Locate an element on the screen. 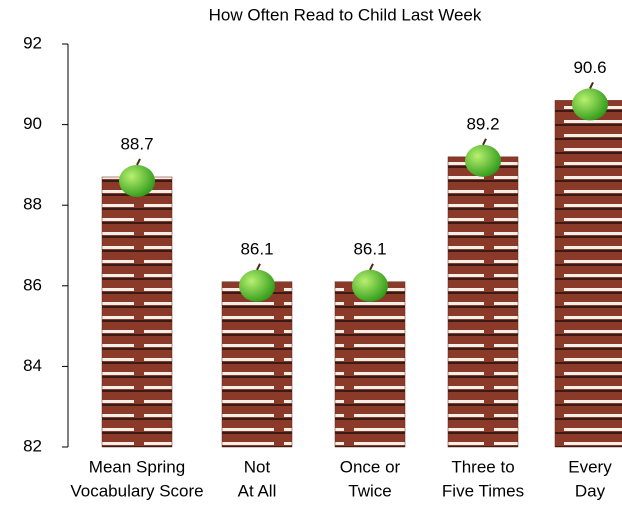 This screenshot has width=622, height=505. x-tick-label: Once or is located at coordinates (370, 466).